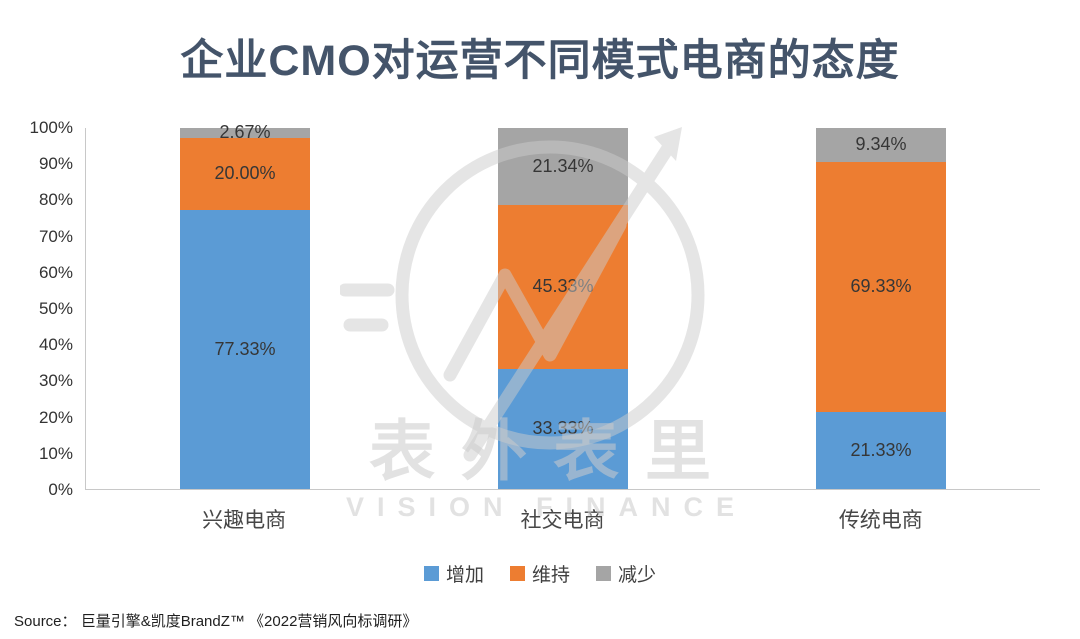 This screenshot has width=1080, height=639. I want to click on y-tick-label: 30%, so click(55, 381).